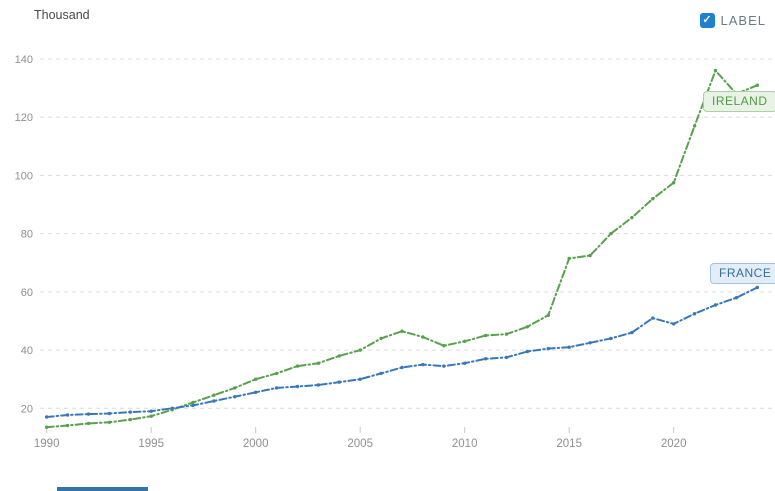 The height and width of the screenshot is (491, 775). Describe the element at coordinates (318, 385) in the screenshot. I see `point-france-2003` at that location.